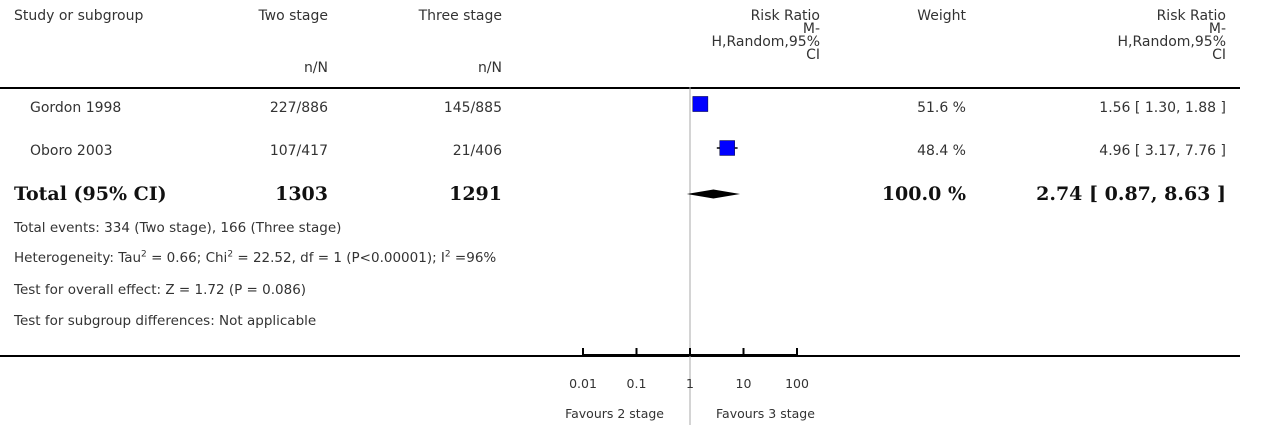 This screenshot has width=1265, height=425. What do you see at coordinates (473, 258) in the screenshot?
I see `heterogeneity-part-d: =96%` at bounding box center [473, 258].